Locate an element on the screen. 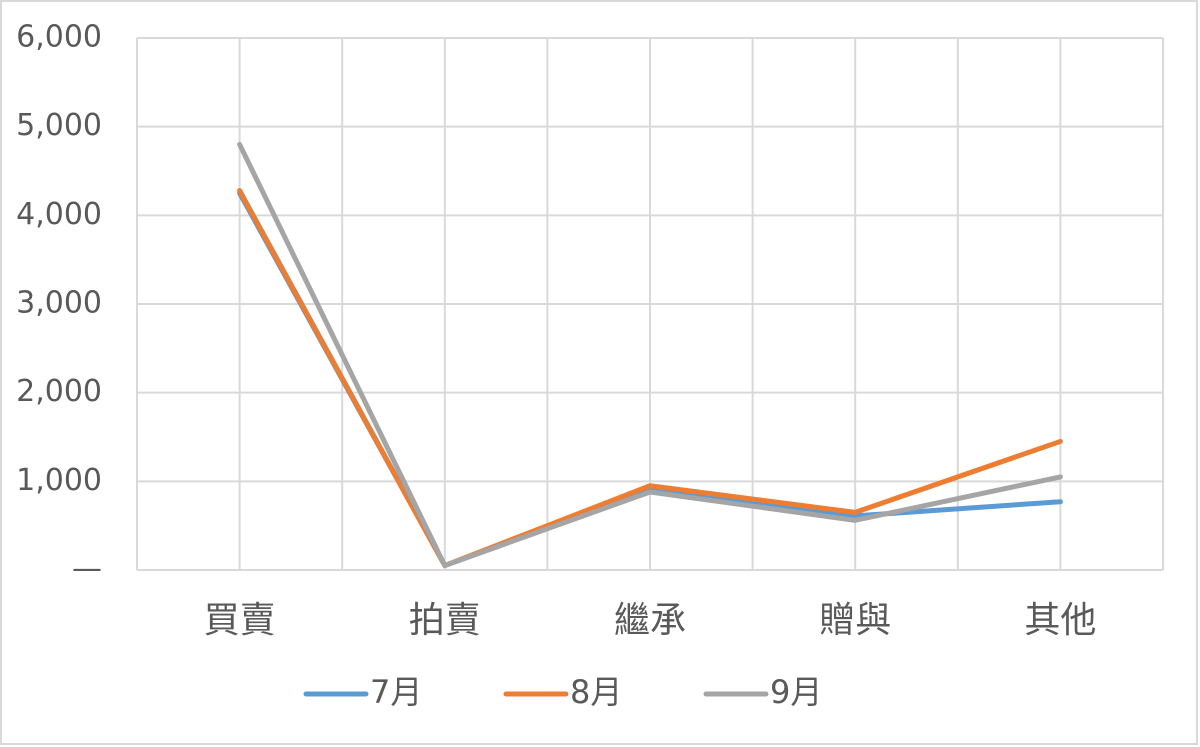  y-tick-label: — is located at coordinates (87, 569).